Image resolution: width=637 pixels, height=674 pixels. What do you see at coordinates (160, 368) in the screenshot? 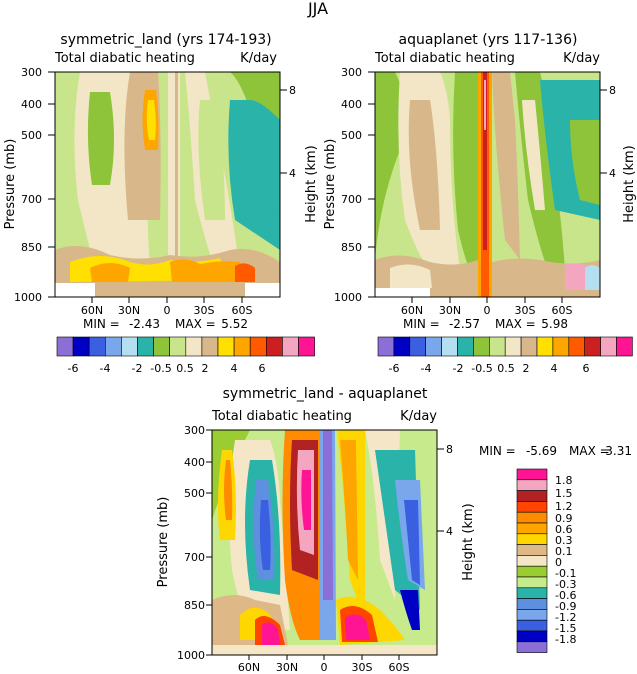
I see `colorbar-label: -0.5` at bounding box center [160, 368].